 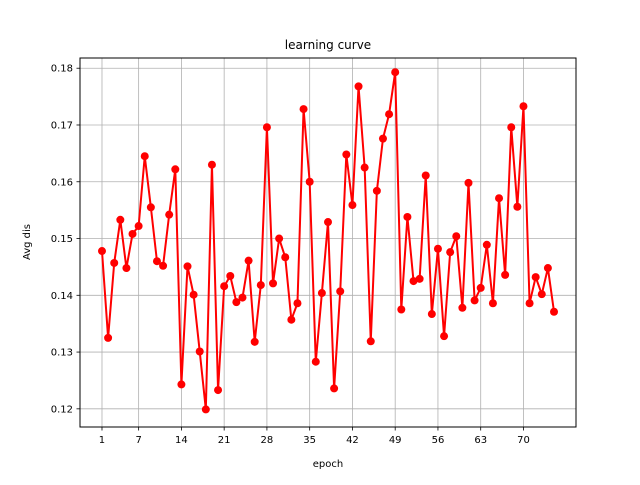 I want to click on x-tick-label: 63, so click(x=480, y=440).